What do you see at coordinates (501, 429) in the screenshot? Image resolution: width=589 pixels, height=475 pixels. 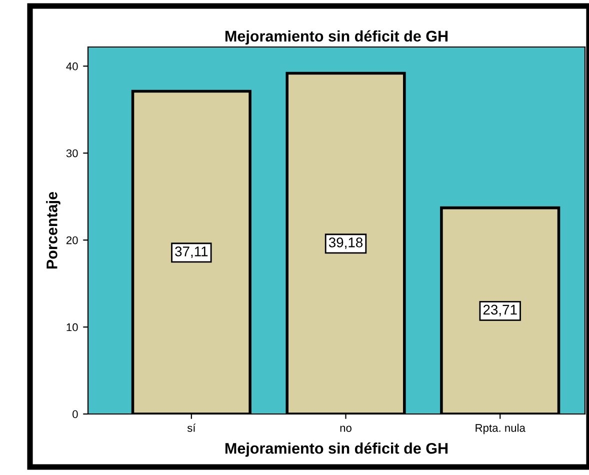 I see `x-tick-label: Rpta. nula` at bounding box center [501, 429].